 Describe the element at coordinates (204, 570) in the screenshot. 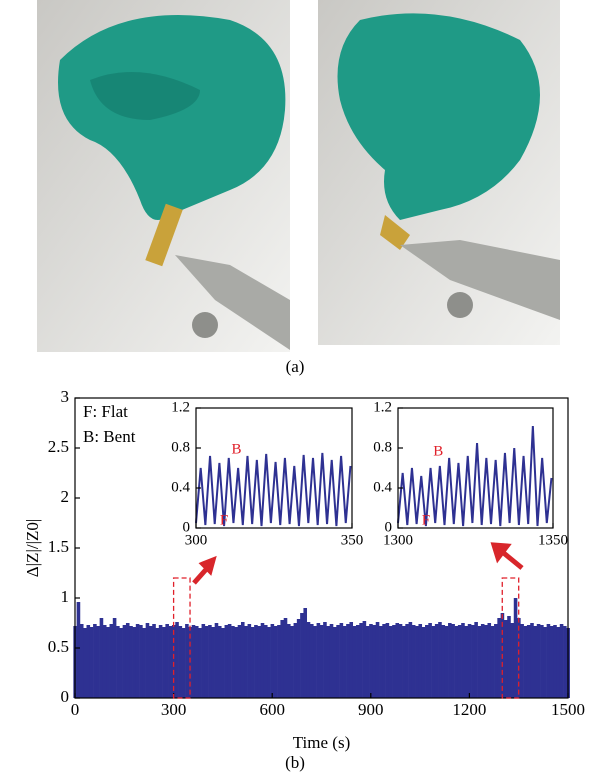

I see `zoom-arrow` at that location.